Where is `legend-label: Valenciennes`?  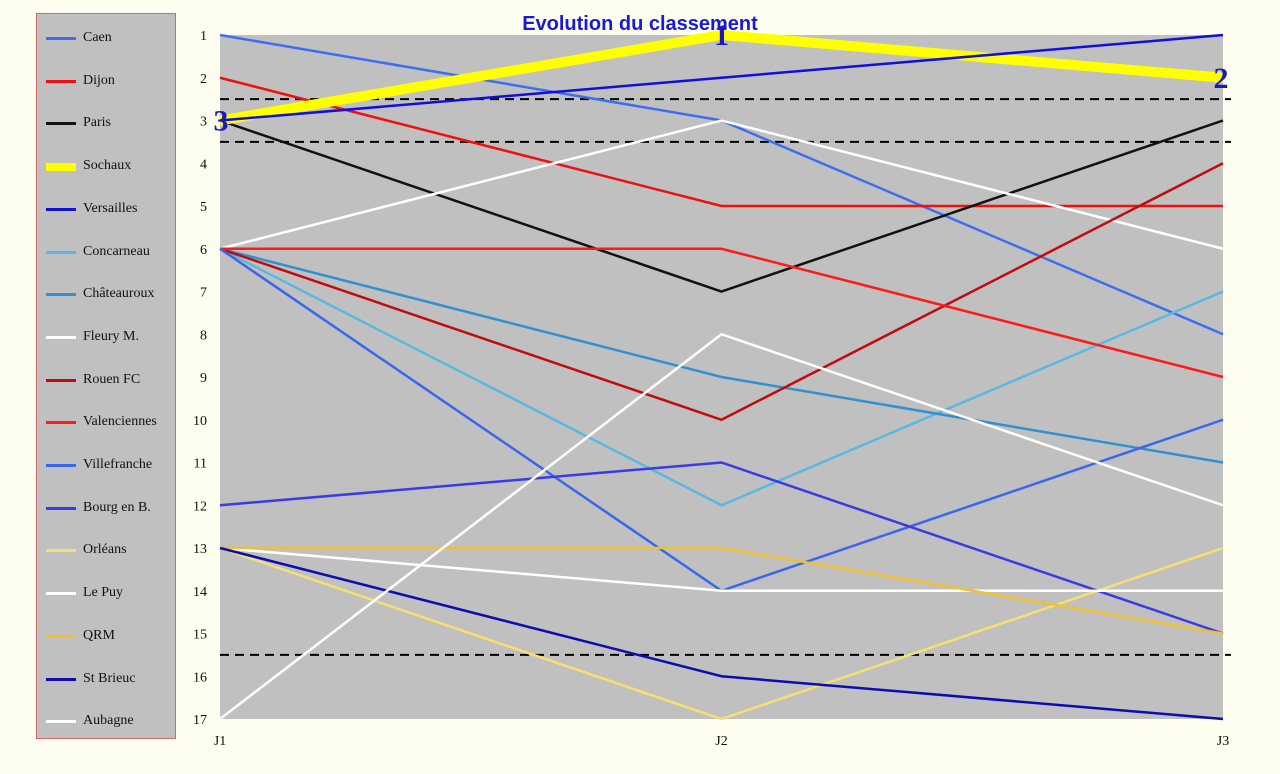 legend-label: Valenciennes is located at coordinates (120, 422).